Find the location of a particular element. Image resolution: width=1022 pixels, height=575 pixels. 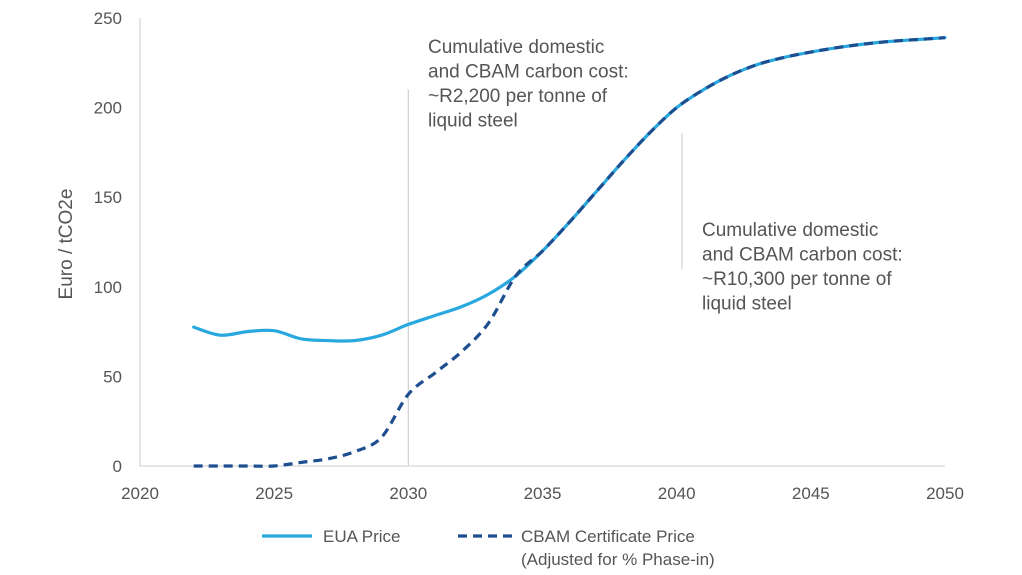

annotation-text: ~R10,300 per tonne of is located at coordinates (797, 279).